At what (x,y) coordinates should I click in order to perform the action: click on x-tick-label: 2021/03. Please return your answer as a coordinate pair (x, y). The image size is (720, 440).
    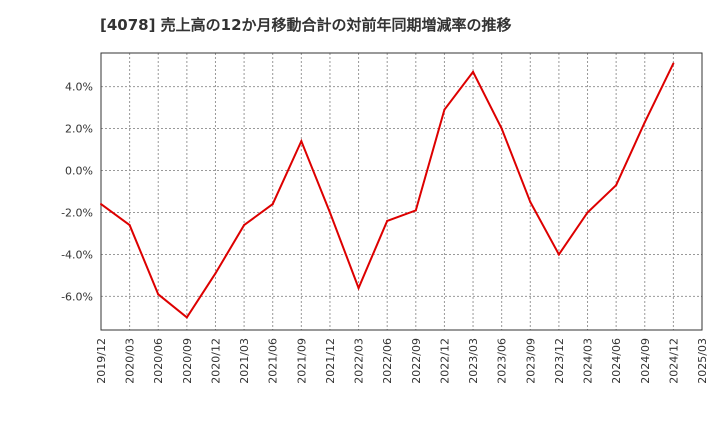
    Looking at the image, I should click on (244, 361).